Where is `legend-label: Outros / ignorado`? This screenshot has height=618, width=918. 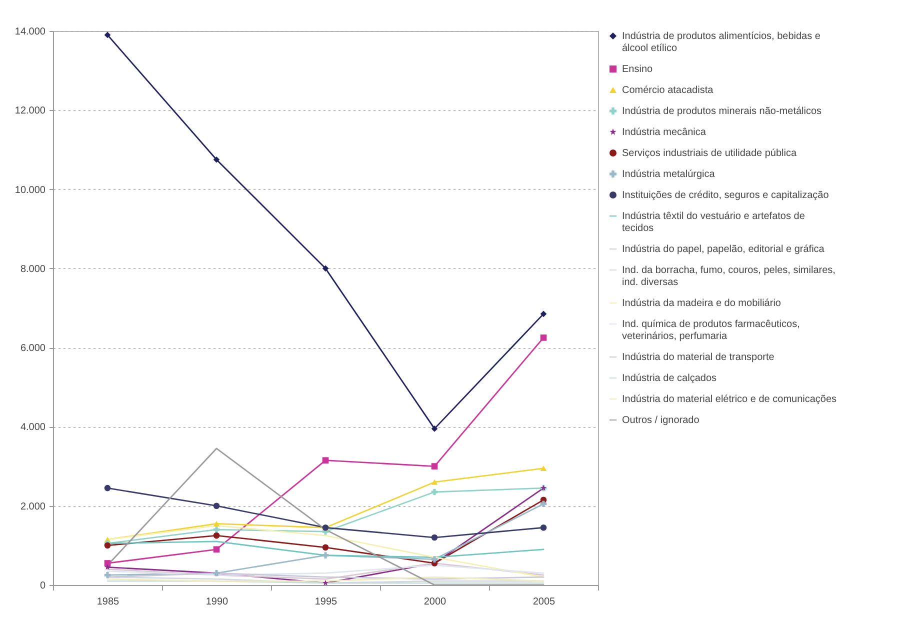 legend-label: Outros / ignorado is located at coordinates (661, 420).